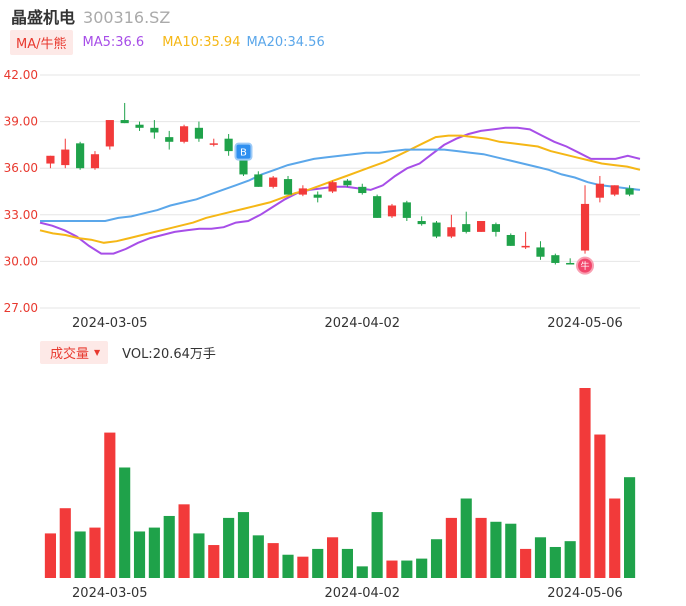  Describe the element at coordinates (362, 323) in the screenshot. I see `x-tick-label: 2024-04-02` at that location.